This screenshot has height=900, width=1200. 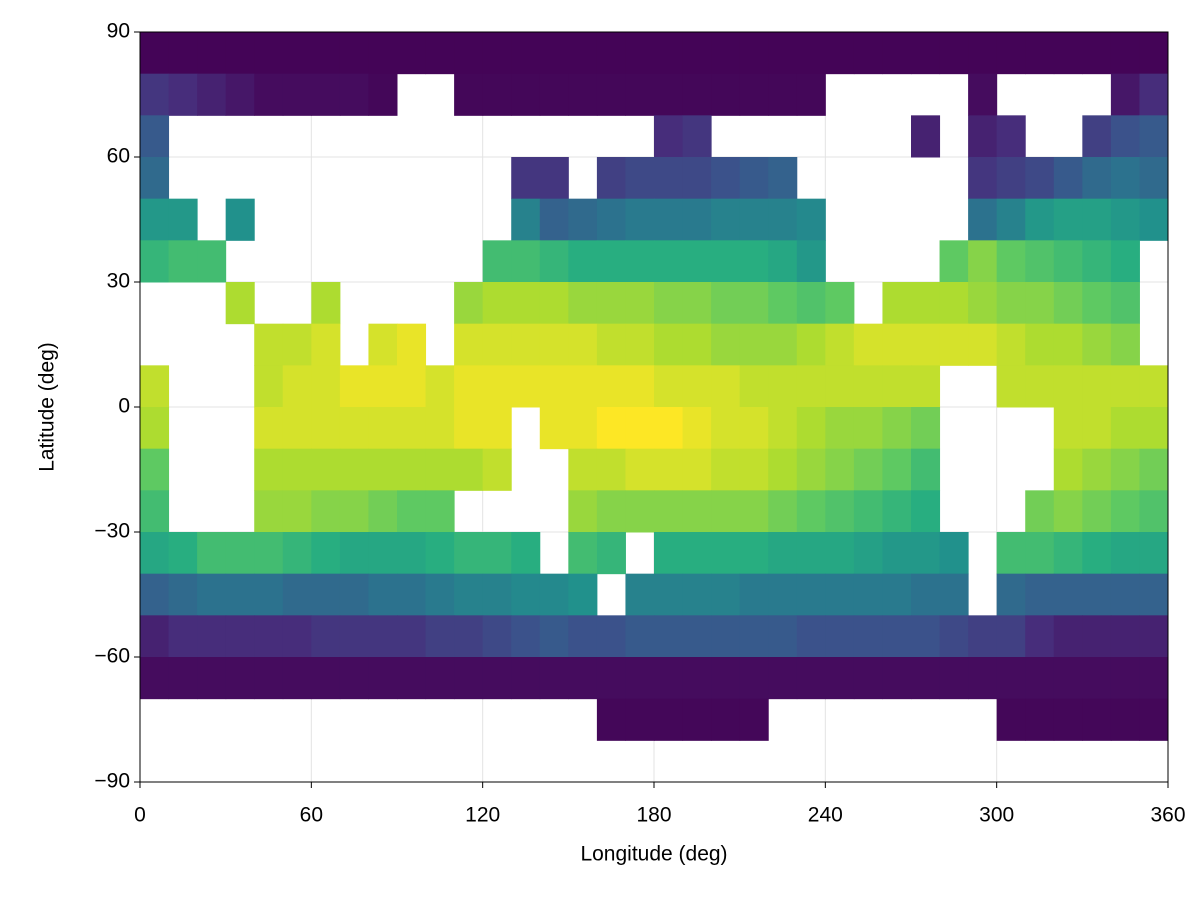 I want to click on y-tick-label: −90, so click(x=112, y=781).